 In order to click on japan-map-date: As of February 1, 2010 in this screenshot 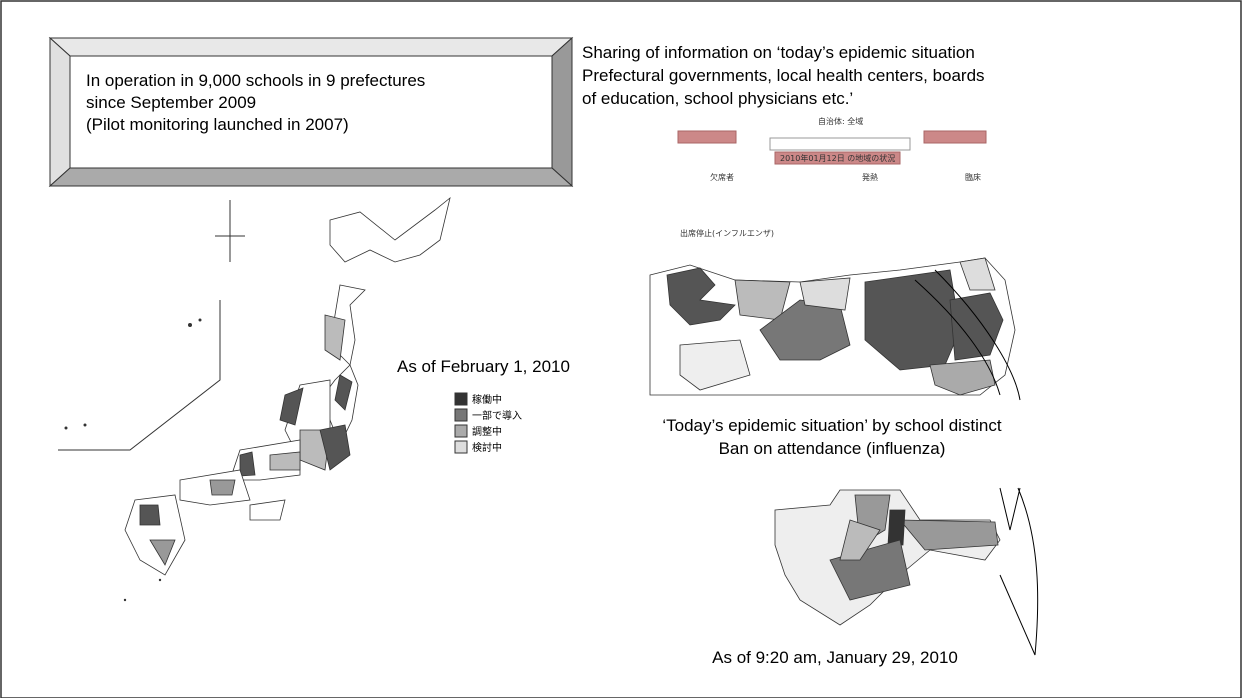, I will do `click(483, 366)`.